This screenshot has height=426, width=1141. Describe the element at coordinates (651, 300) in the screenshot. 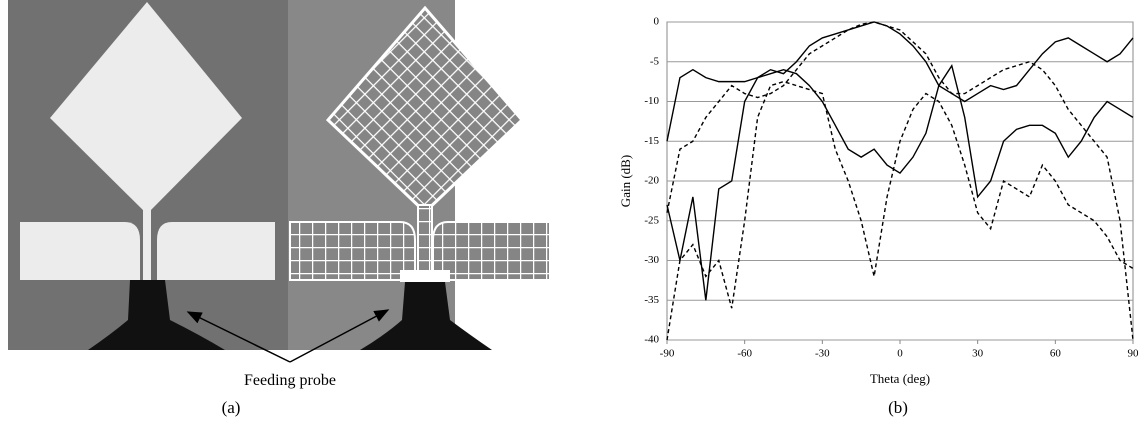

I see `y-tick-label: -35` at that location.